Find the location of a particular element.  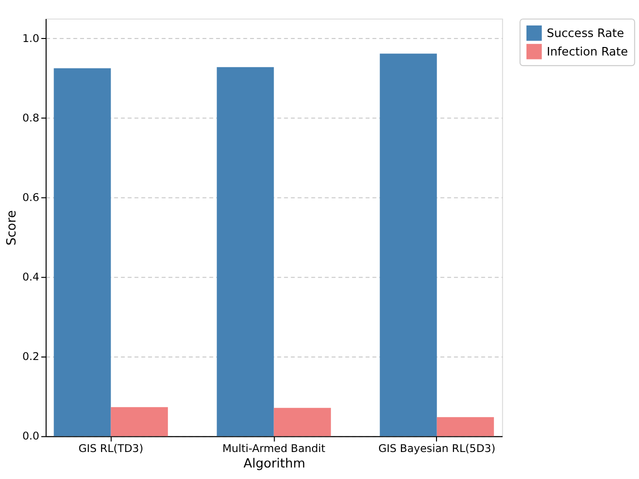

x-tick-label: Multi-Armed Bandit is located at coordinates (274, 449).